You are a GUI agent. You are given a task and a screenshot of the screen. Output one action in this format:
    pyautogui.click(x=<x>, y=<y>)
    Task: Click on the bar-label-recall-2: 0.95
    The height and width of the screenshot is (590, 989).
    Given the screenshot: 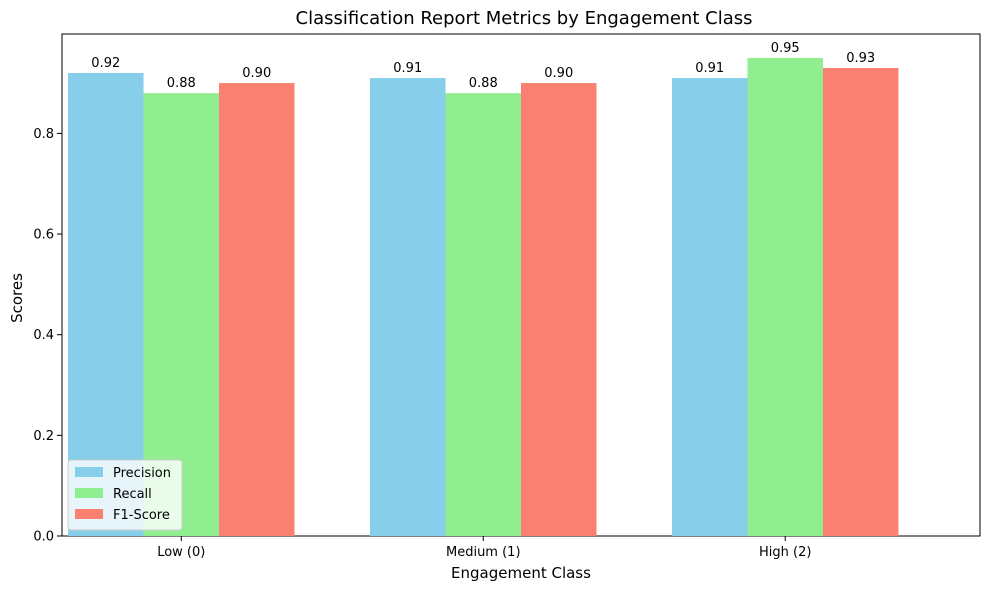 What is the action you would take?
    pyautogui.click(x=785, y=48)
    